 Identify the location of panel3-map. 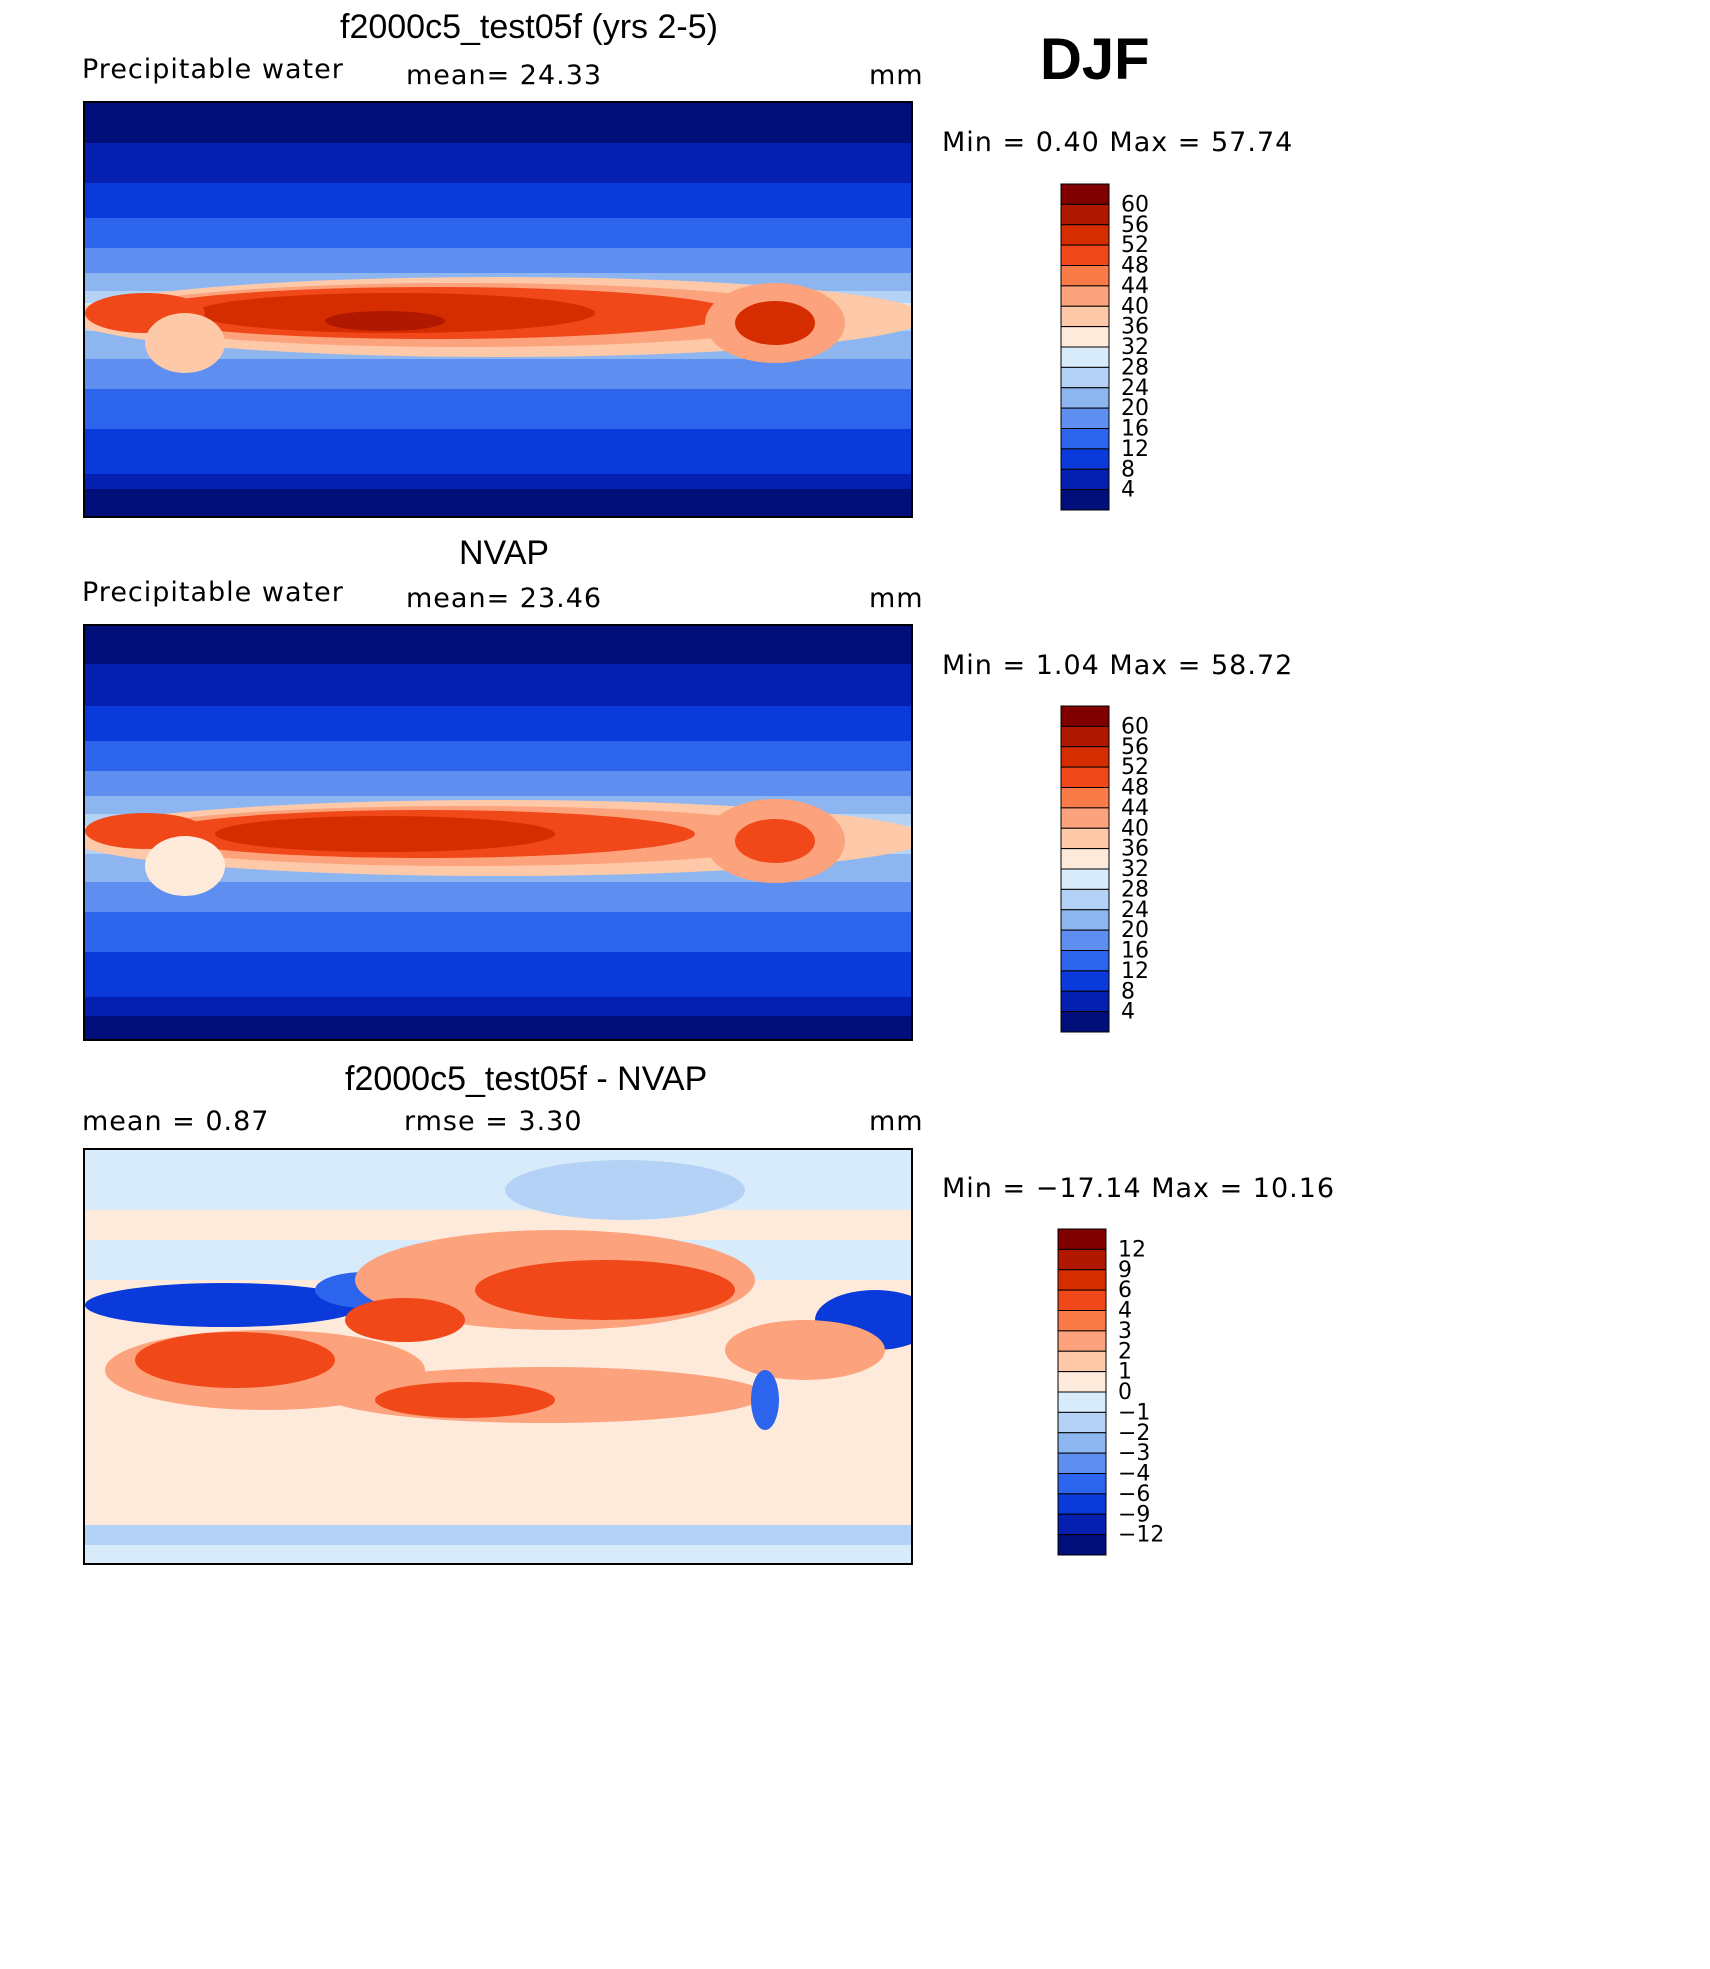
(498, 1356).